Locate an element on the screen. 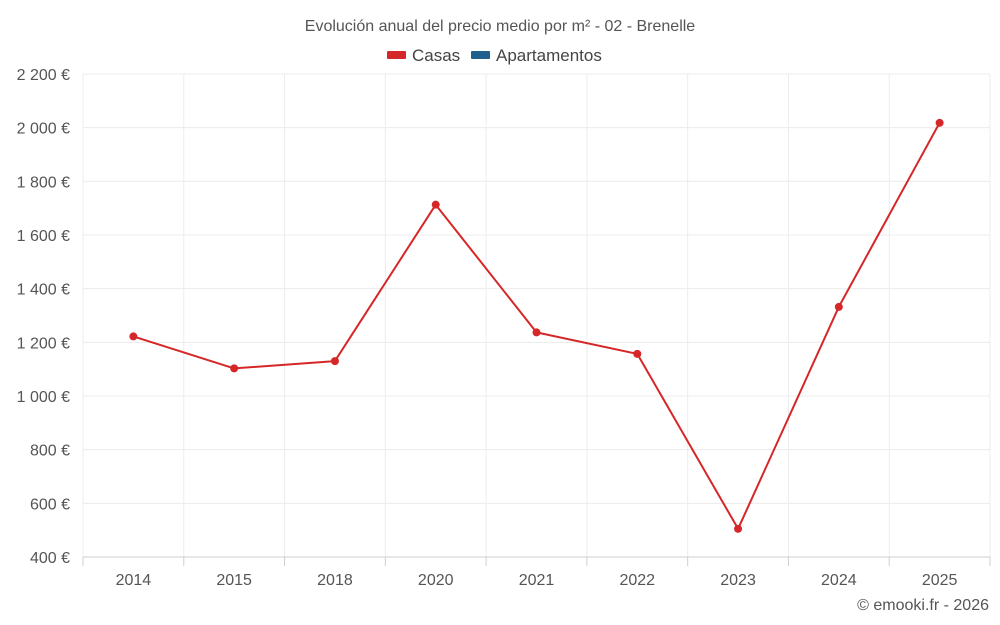 The image size is (1000, 625). y-tick-label: 1 600 € is located at coordinates (43, 236).